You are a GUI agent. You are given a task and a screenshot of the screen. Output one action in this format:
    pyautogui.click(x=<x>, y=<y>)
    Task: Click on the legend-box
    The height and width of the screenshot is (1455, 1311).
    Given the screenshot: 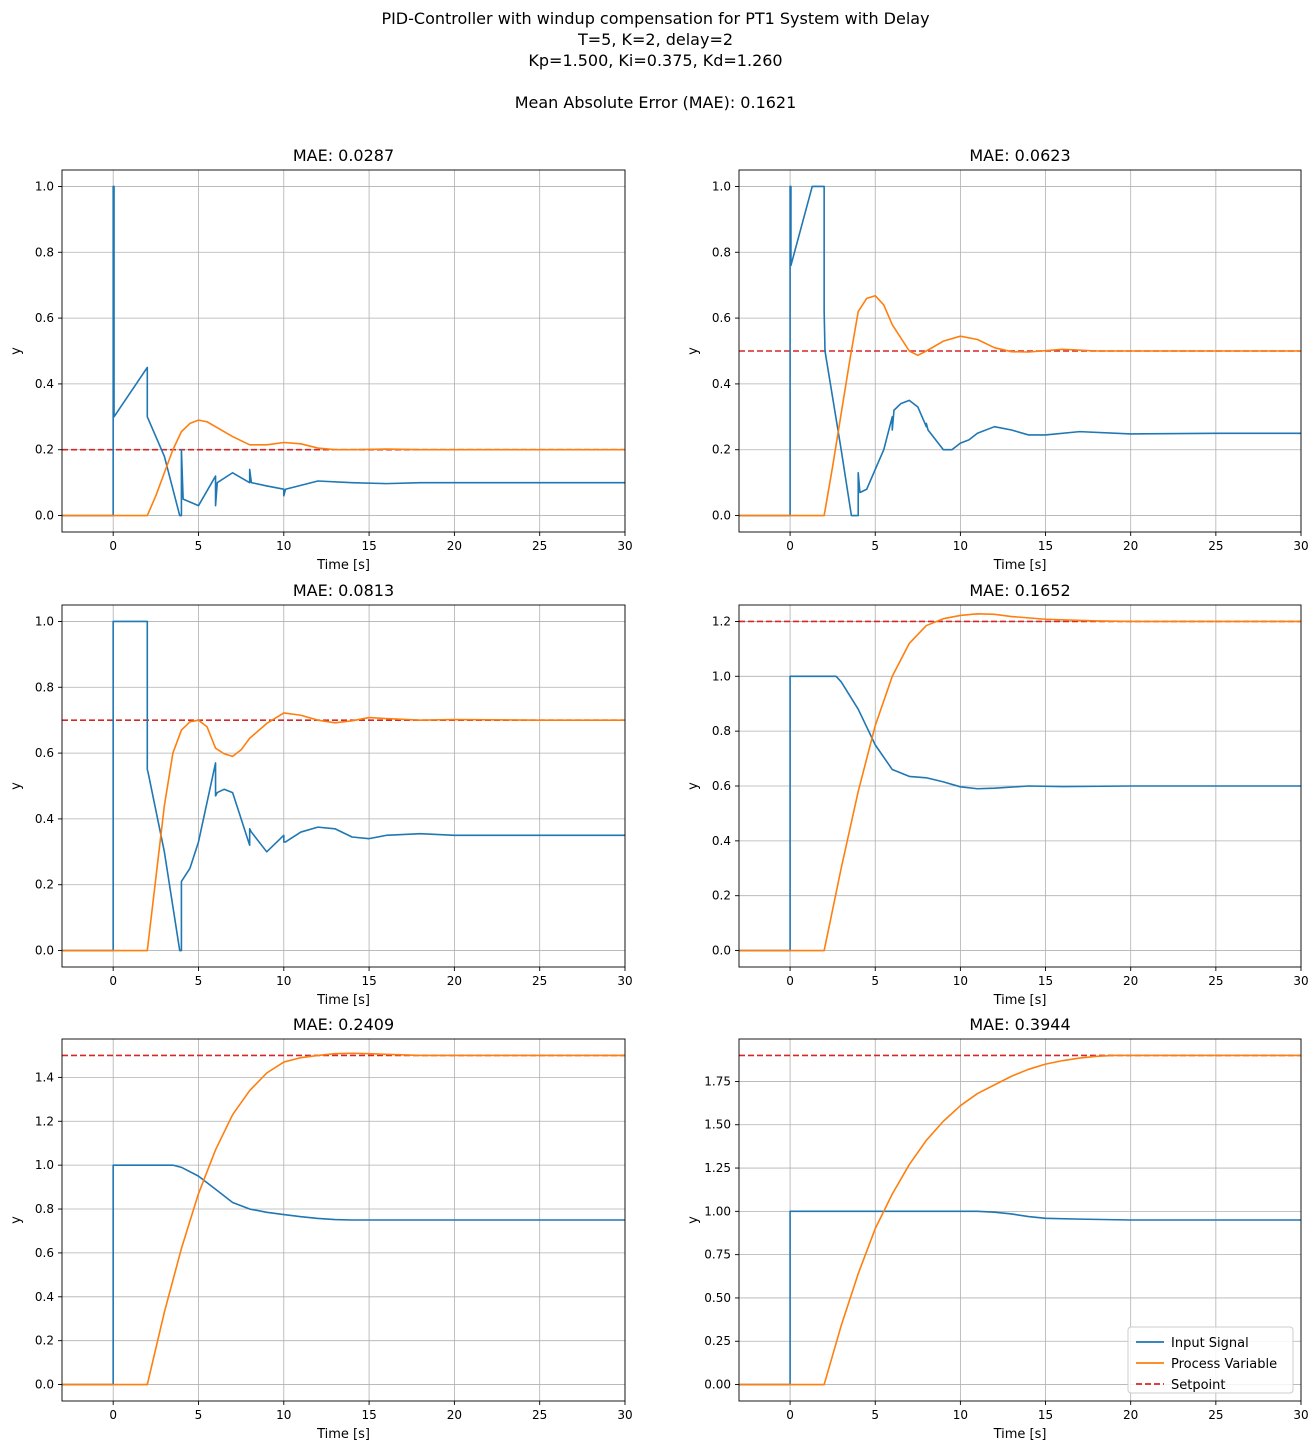 What is the action you would take?
    pyautogui.click(x=1210, y=1360)
    